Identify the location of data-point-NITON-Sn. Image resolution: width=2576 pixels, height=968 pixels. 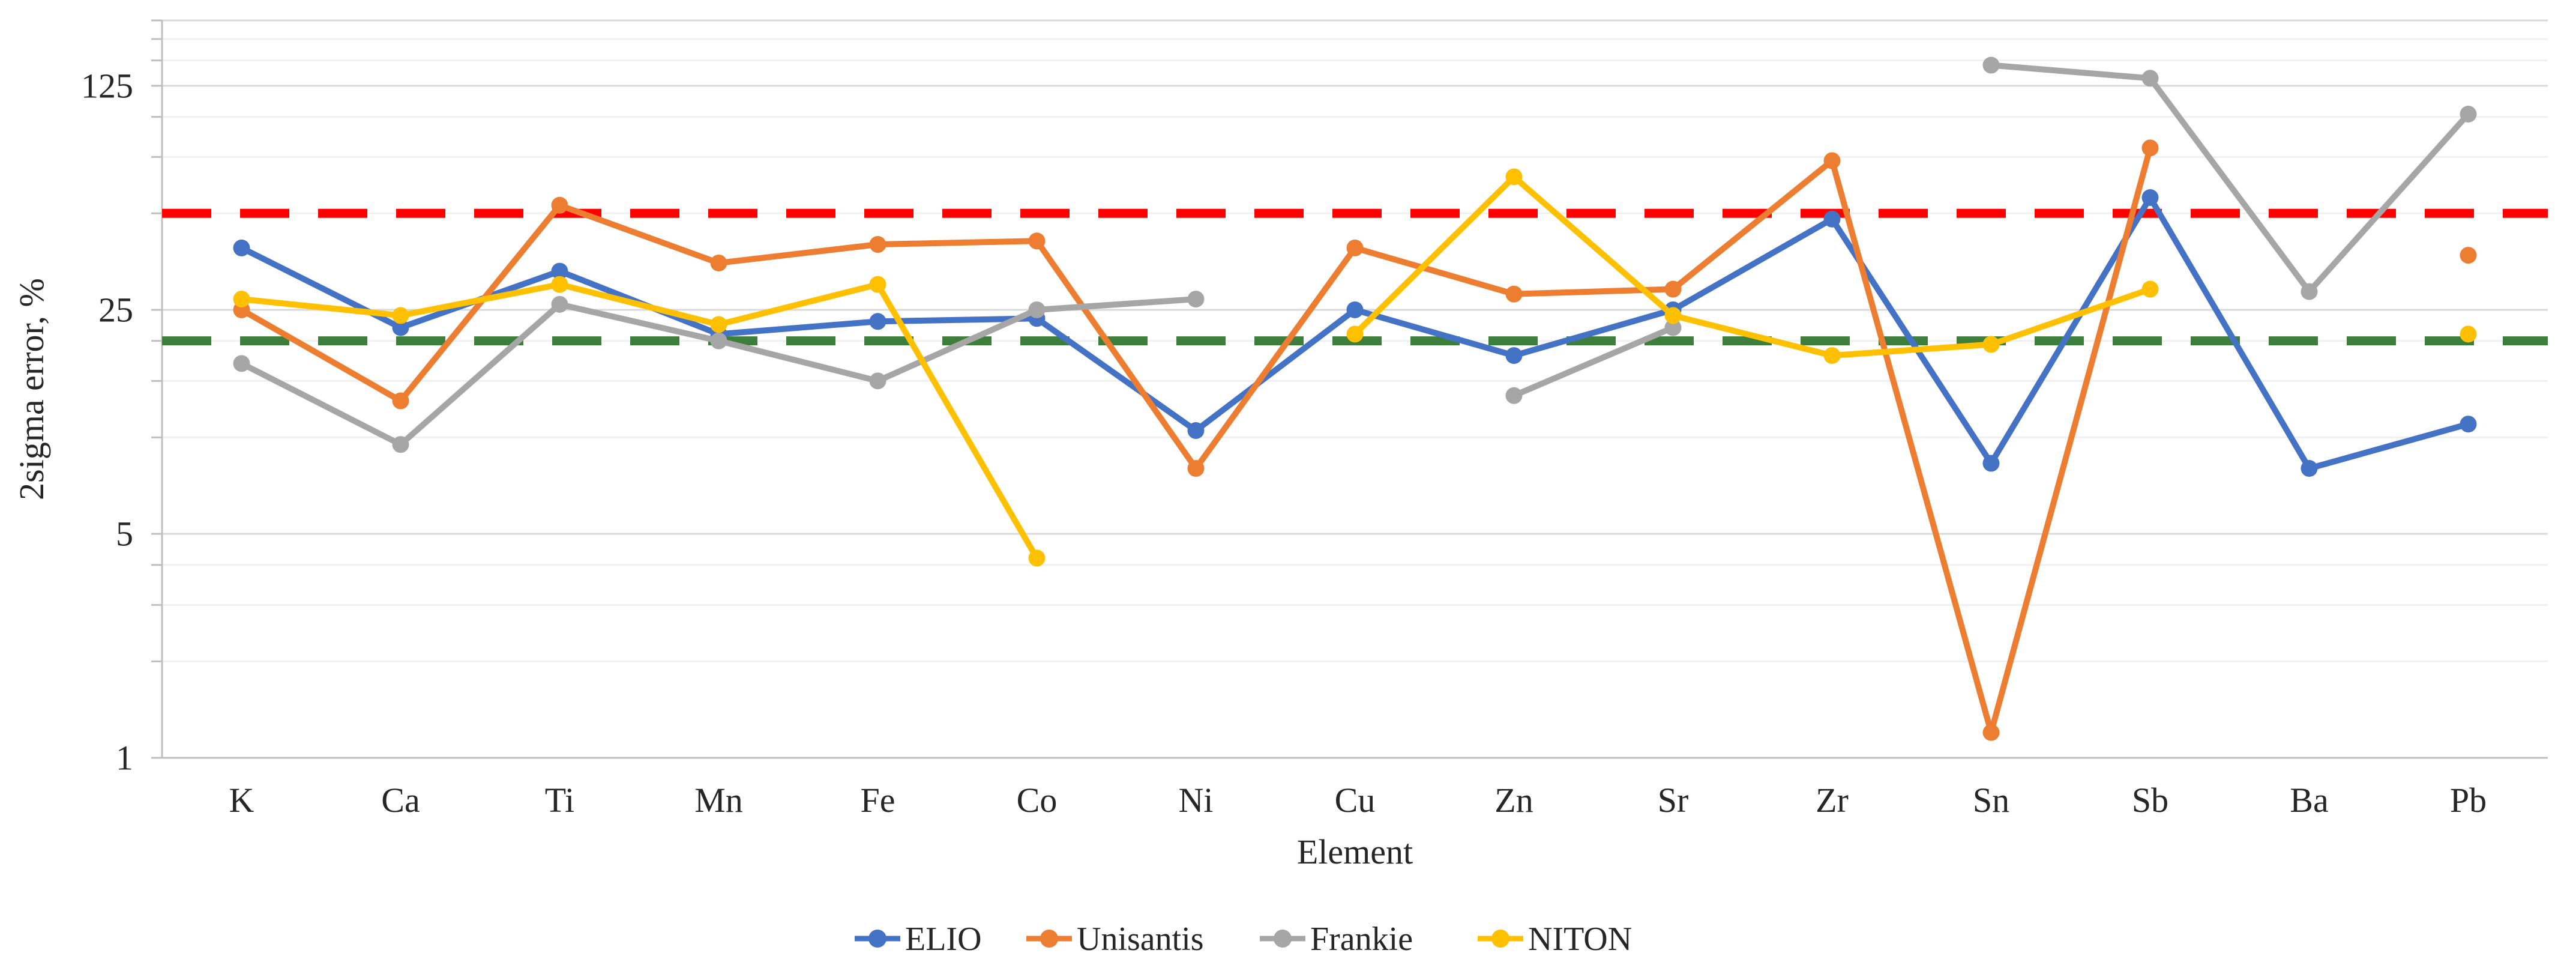
(1991, 344).